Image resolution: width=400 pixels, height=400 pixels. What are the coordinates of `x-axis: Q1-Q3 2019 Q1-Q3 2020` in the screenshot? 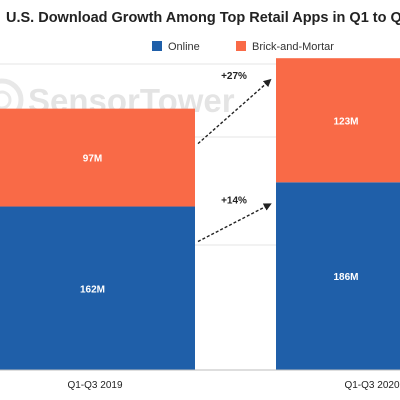 It's located at (200, 380).